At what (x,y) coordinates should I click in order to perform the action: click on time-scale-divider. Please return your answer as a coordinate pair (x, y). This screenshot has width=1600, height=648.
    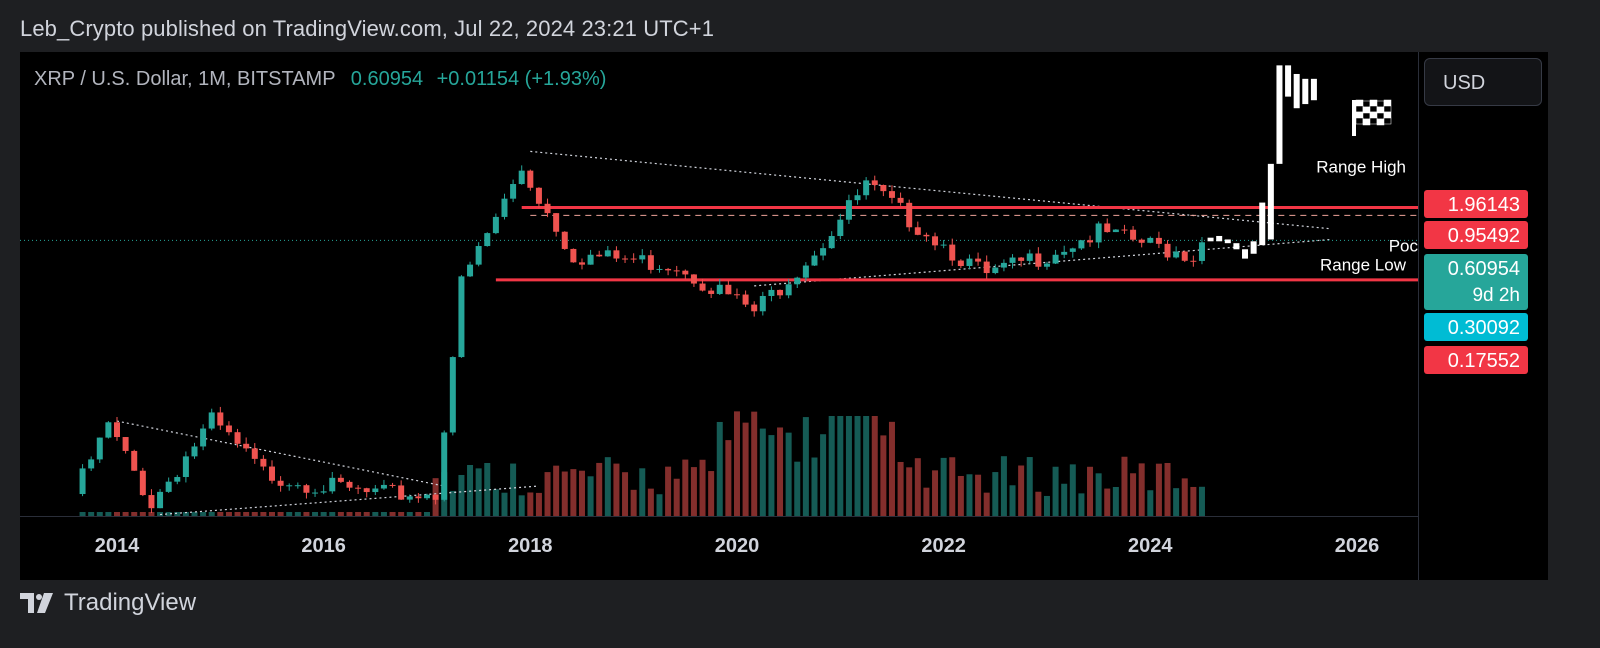
    Looking at the image, I should click on (719, 516).